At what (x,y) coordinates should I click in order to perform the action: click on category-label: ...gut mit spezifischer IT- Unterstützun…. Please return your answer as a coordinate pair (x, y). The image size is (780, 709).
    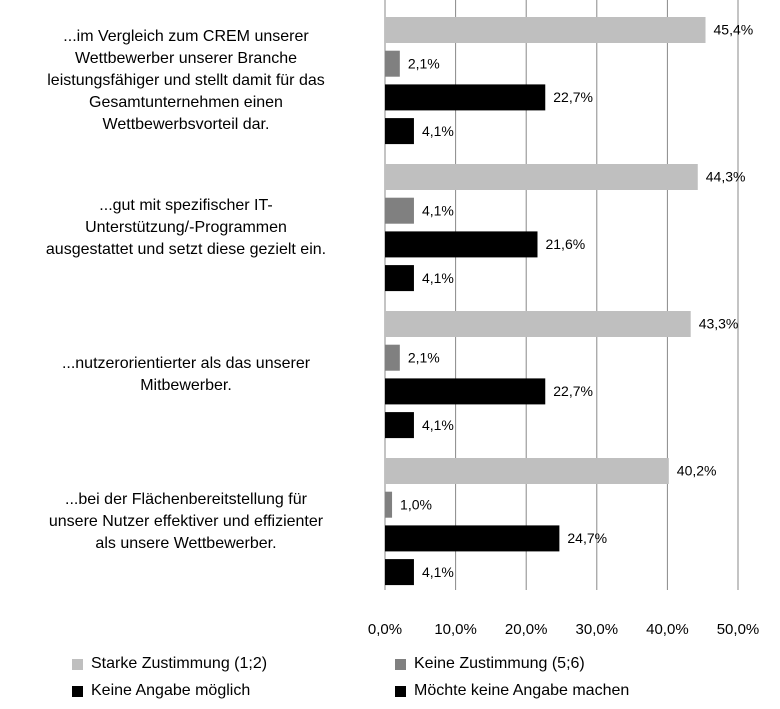
    Looking at the image, I should click on (186, 227).